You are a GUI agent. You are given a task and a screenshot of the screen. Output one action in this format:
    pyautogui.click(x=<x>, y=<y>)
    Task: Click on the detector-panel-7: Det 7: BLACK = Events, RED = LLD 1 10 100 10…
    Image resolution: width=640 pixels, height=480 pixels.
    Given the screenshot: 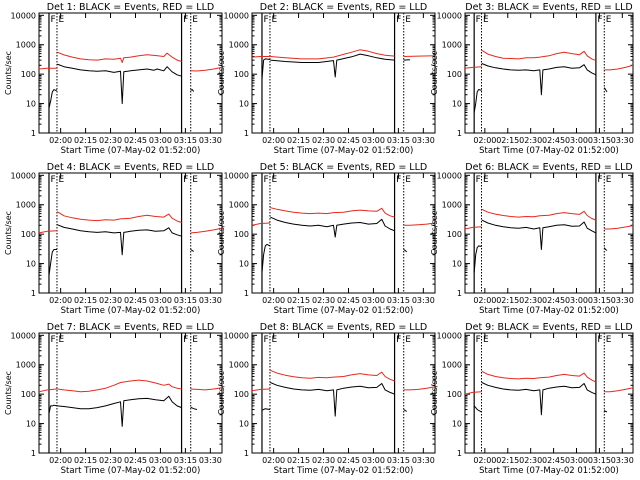 What is the action you would take?
    pyautogui.click(x=113, y=399)
    